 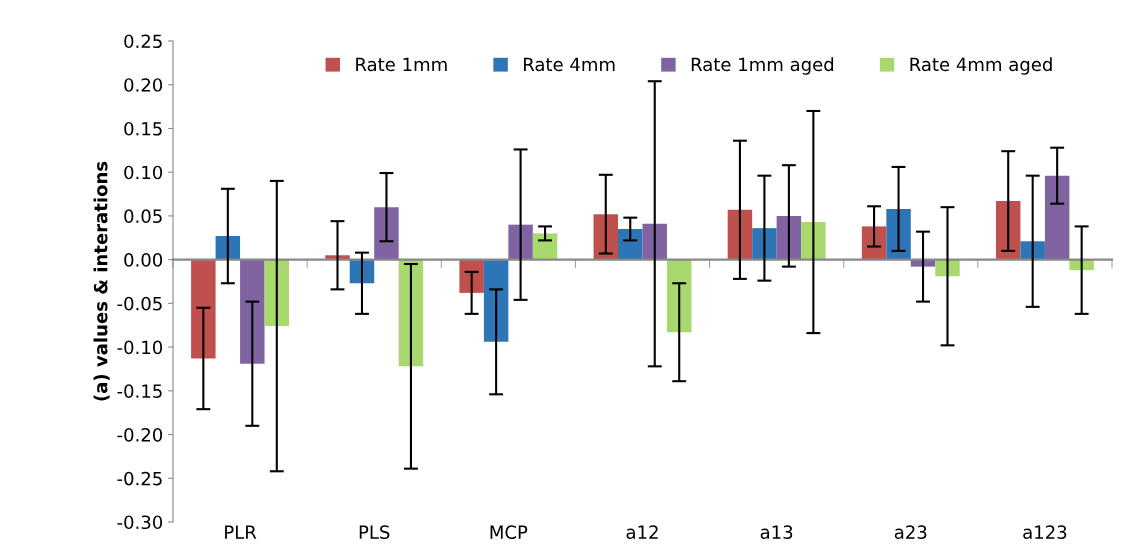 I want to click on y-tick-label: -0.25, so click(x=139, y=478).